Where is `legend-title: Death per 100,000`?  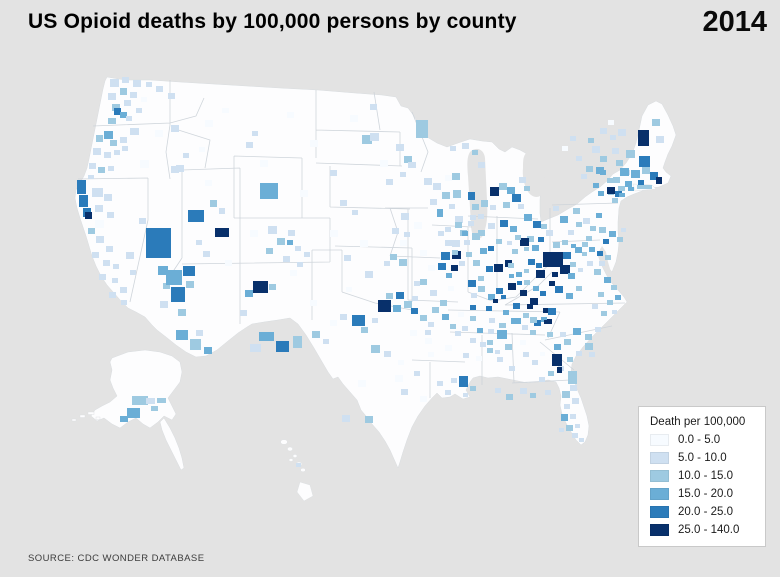
legend-title: Death per 100,000 is located at coordinates (698, 422).